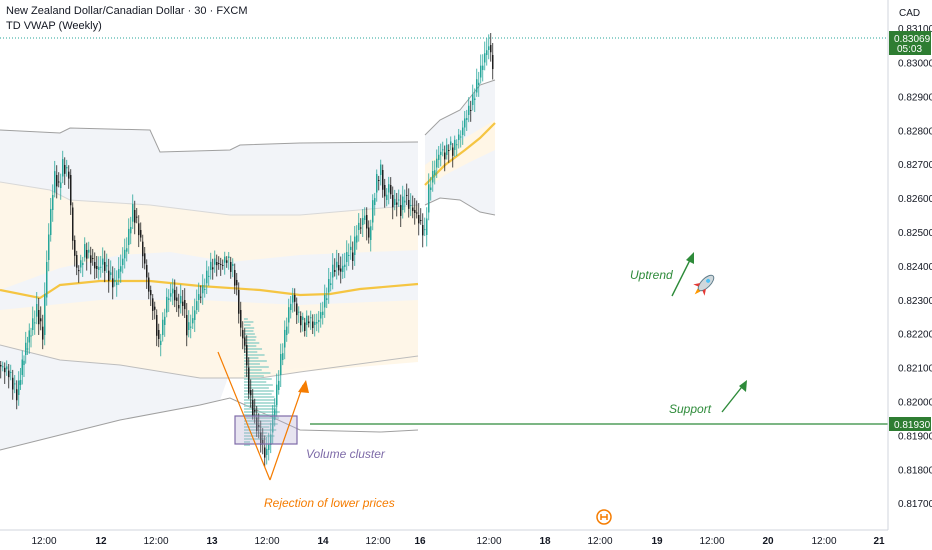 The width and height of the screenshot is (932, 550). I want to click on time-tick-label: 20, so click(768, 541).